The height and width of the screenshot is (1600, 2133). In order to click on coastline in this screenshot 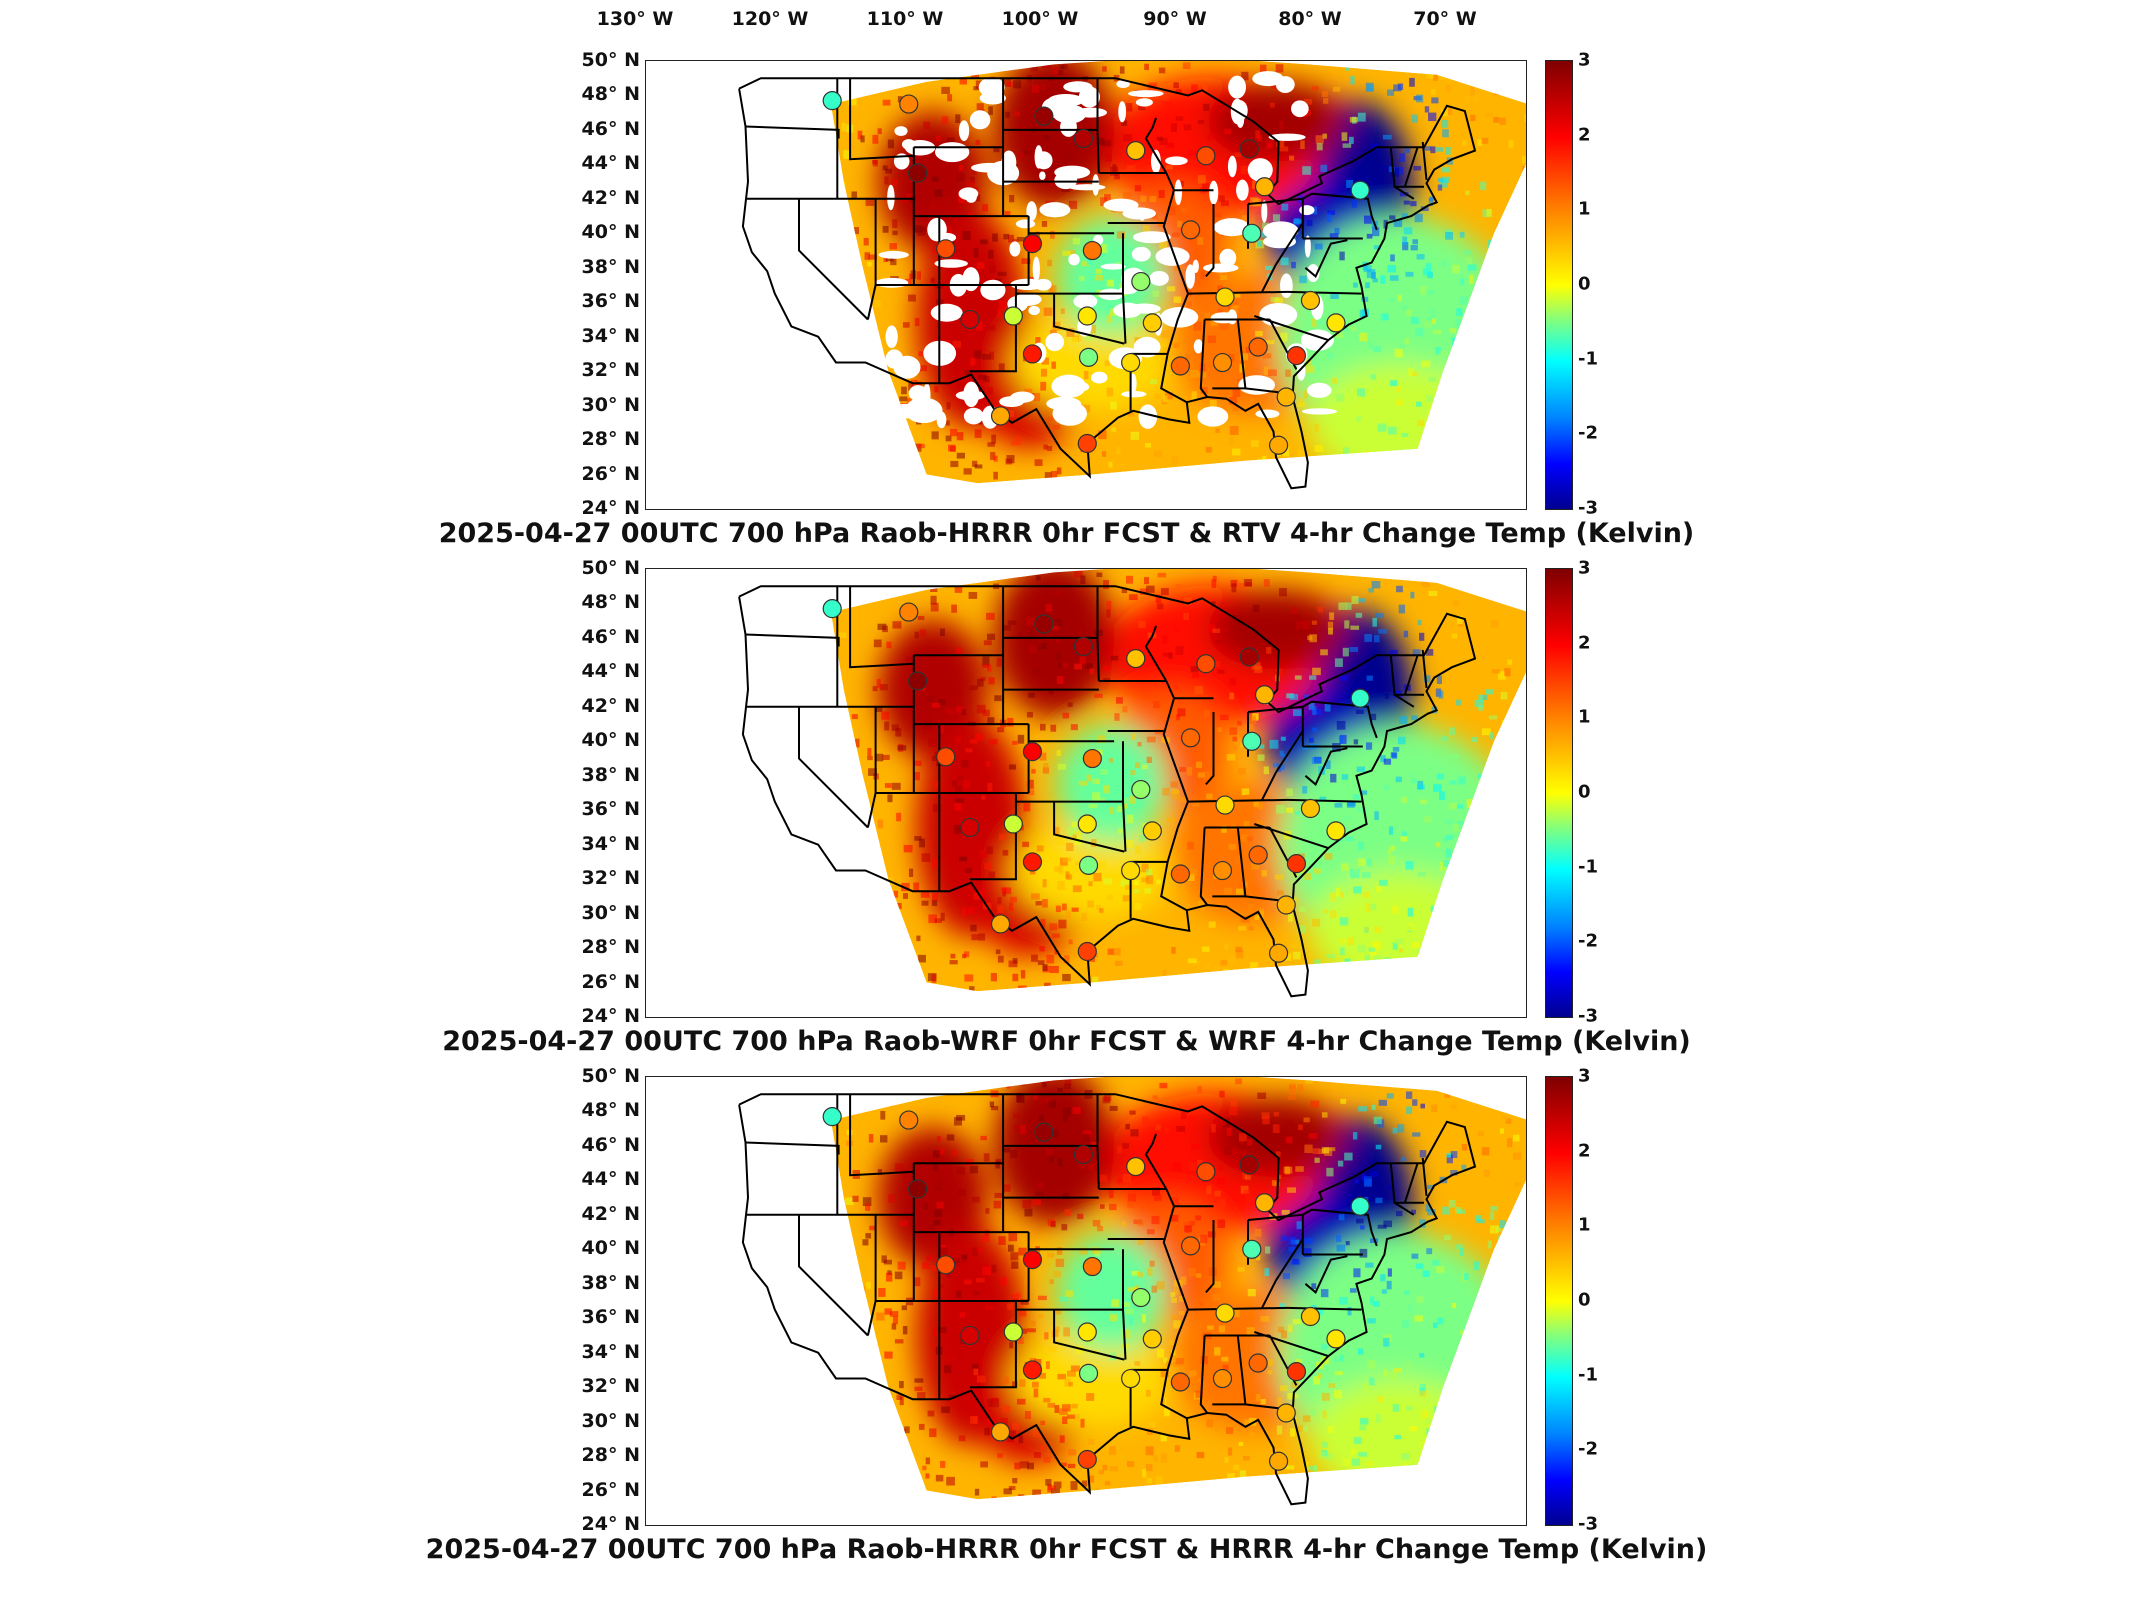, I will do `click(1107, 1299)`.